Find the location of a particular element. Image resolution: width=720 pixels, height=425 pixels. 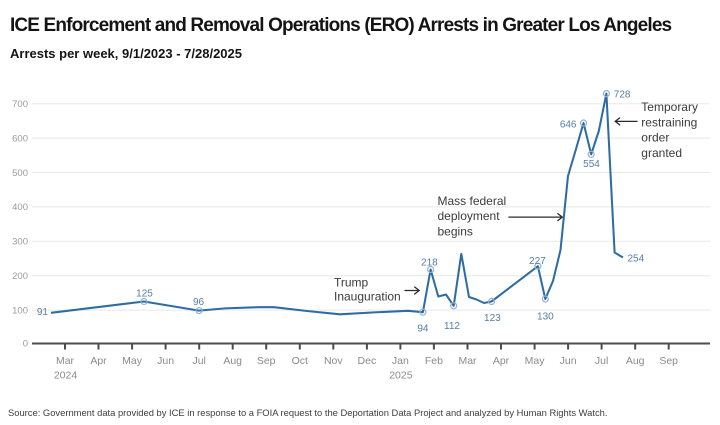

svg-text: begins is located at coordinates (455, 232).